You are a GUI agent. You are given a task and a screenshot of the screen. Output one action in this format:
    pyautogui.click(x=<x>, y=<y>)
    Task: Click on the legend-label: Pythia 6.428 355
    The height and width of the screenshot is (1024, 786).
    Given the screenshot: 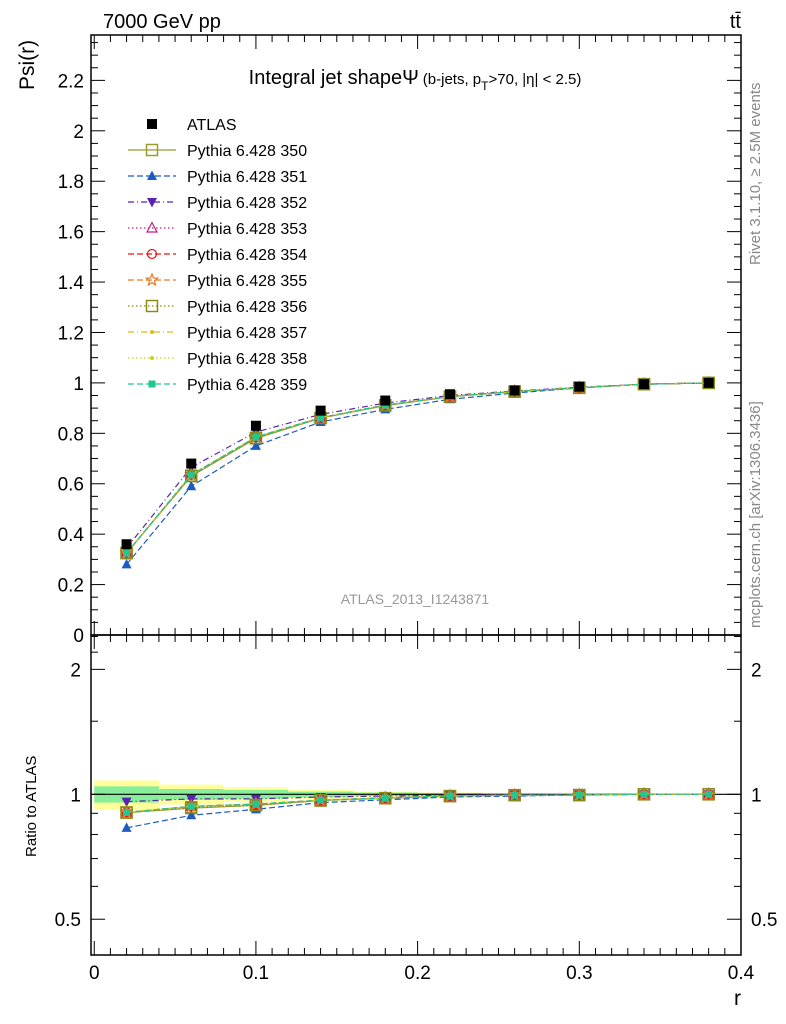 What is the action you would take?
    pyautogui.click(x=247, y=281)
    